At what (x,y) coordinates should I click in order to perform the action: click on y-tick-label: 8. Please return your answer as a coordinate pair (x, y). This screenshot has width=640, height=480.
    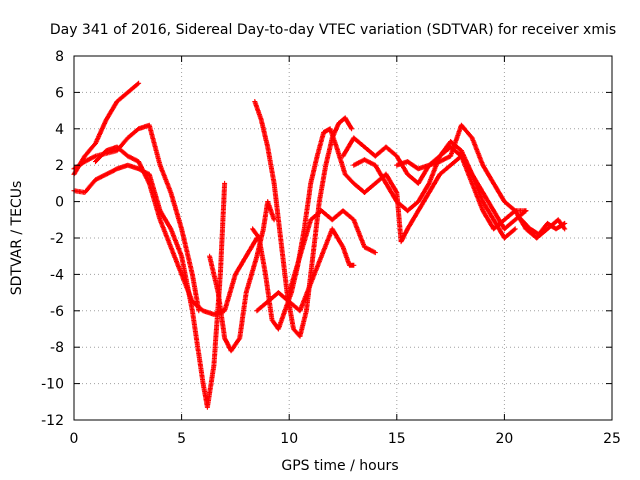
    Looking at the image, I should click on (59, 57).